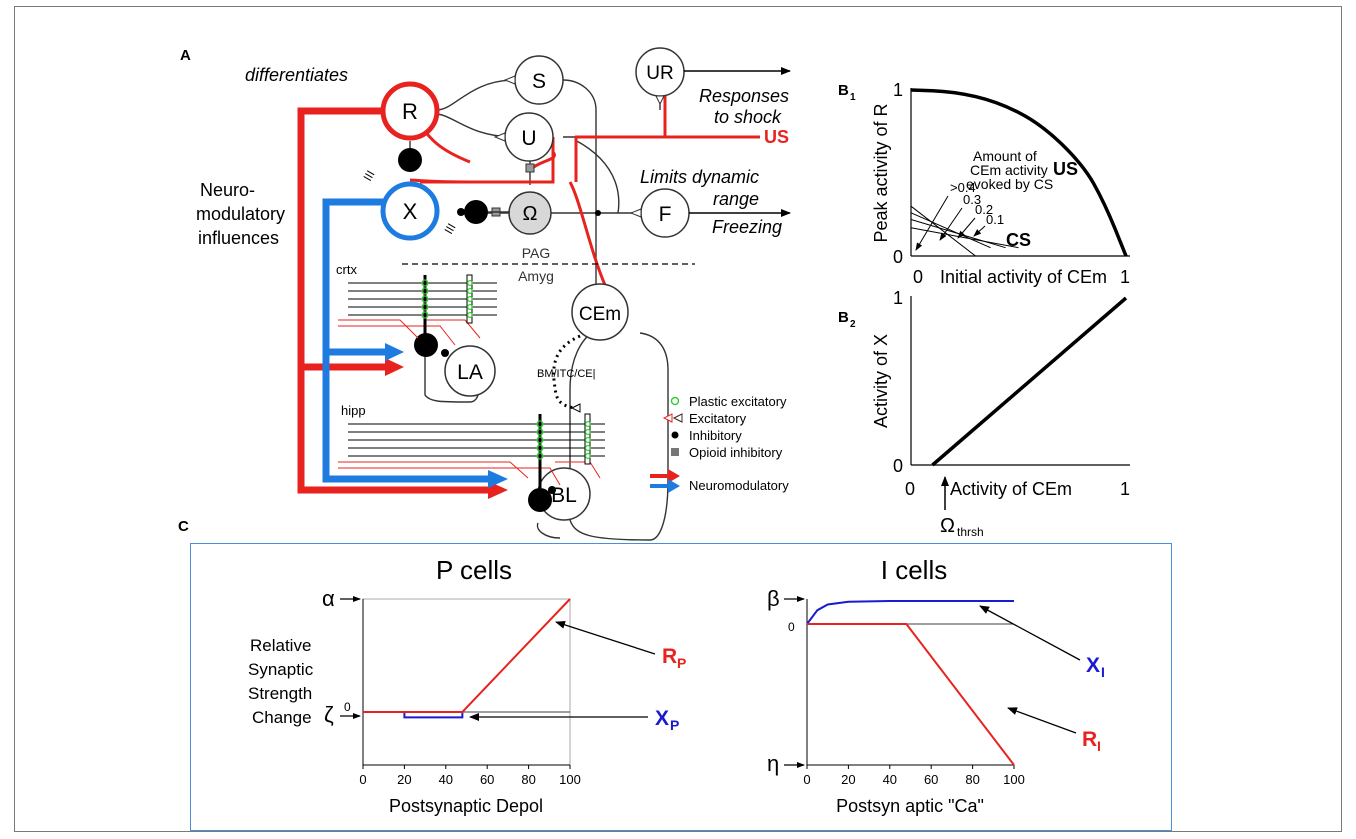  I want to click on xi-label: X, so click(1093, 665).